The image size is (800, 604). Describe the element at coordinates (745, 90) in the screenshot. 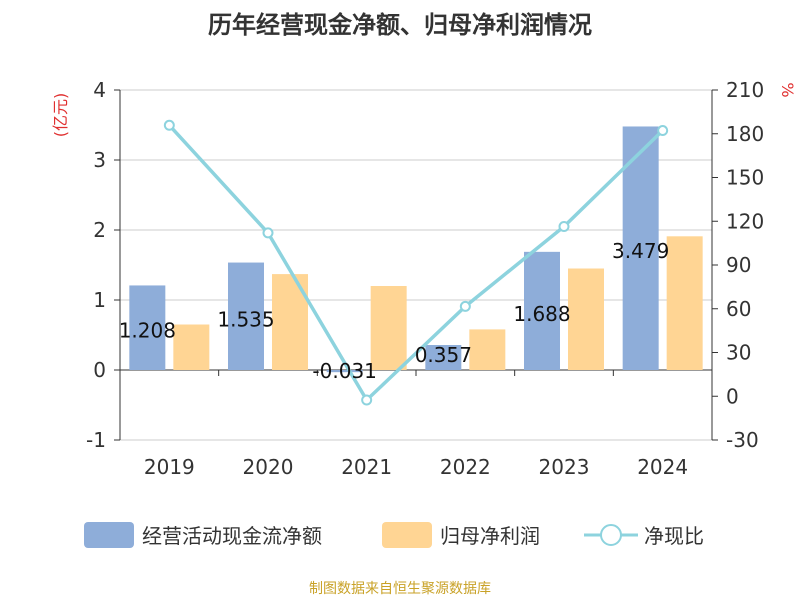

I see `right-tick-label: 210` at that location.